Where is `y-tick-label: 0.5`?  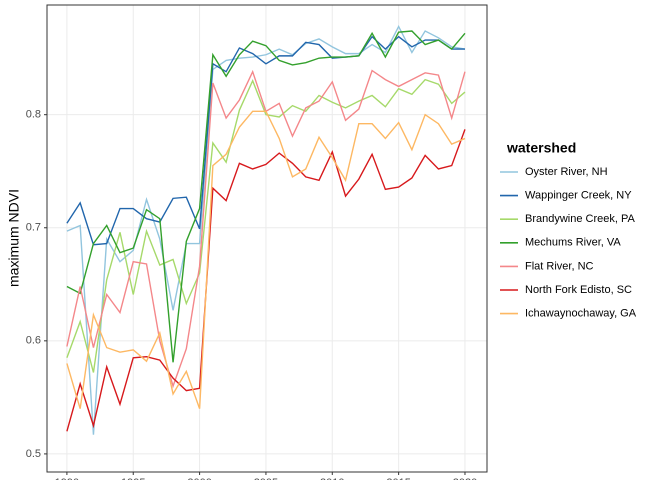
y-tick-label: 0.5 is located at coordinates (33, 454).